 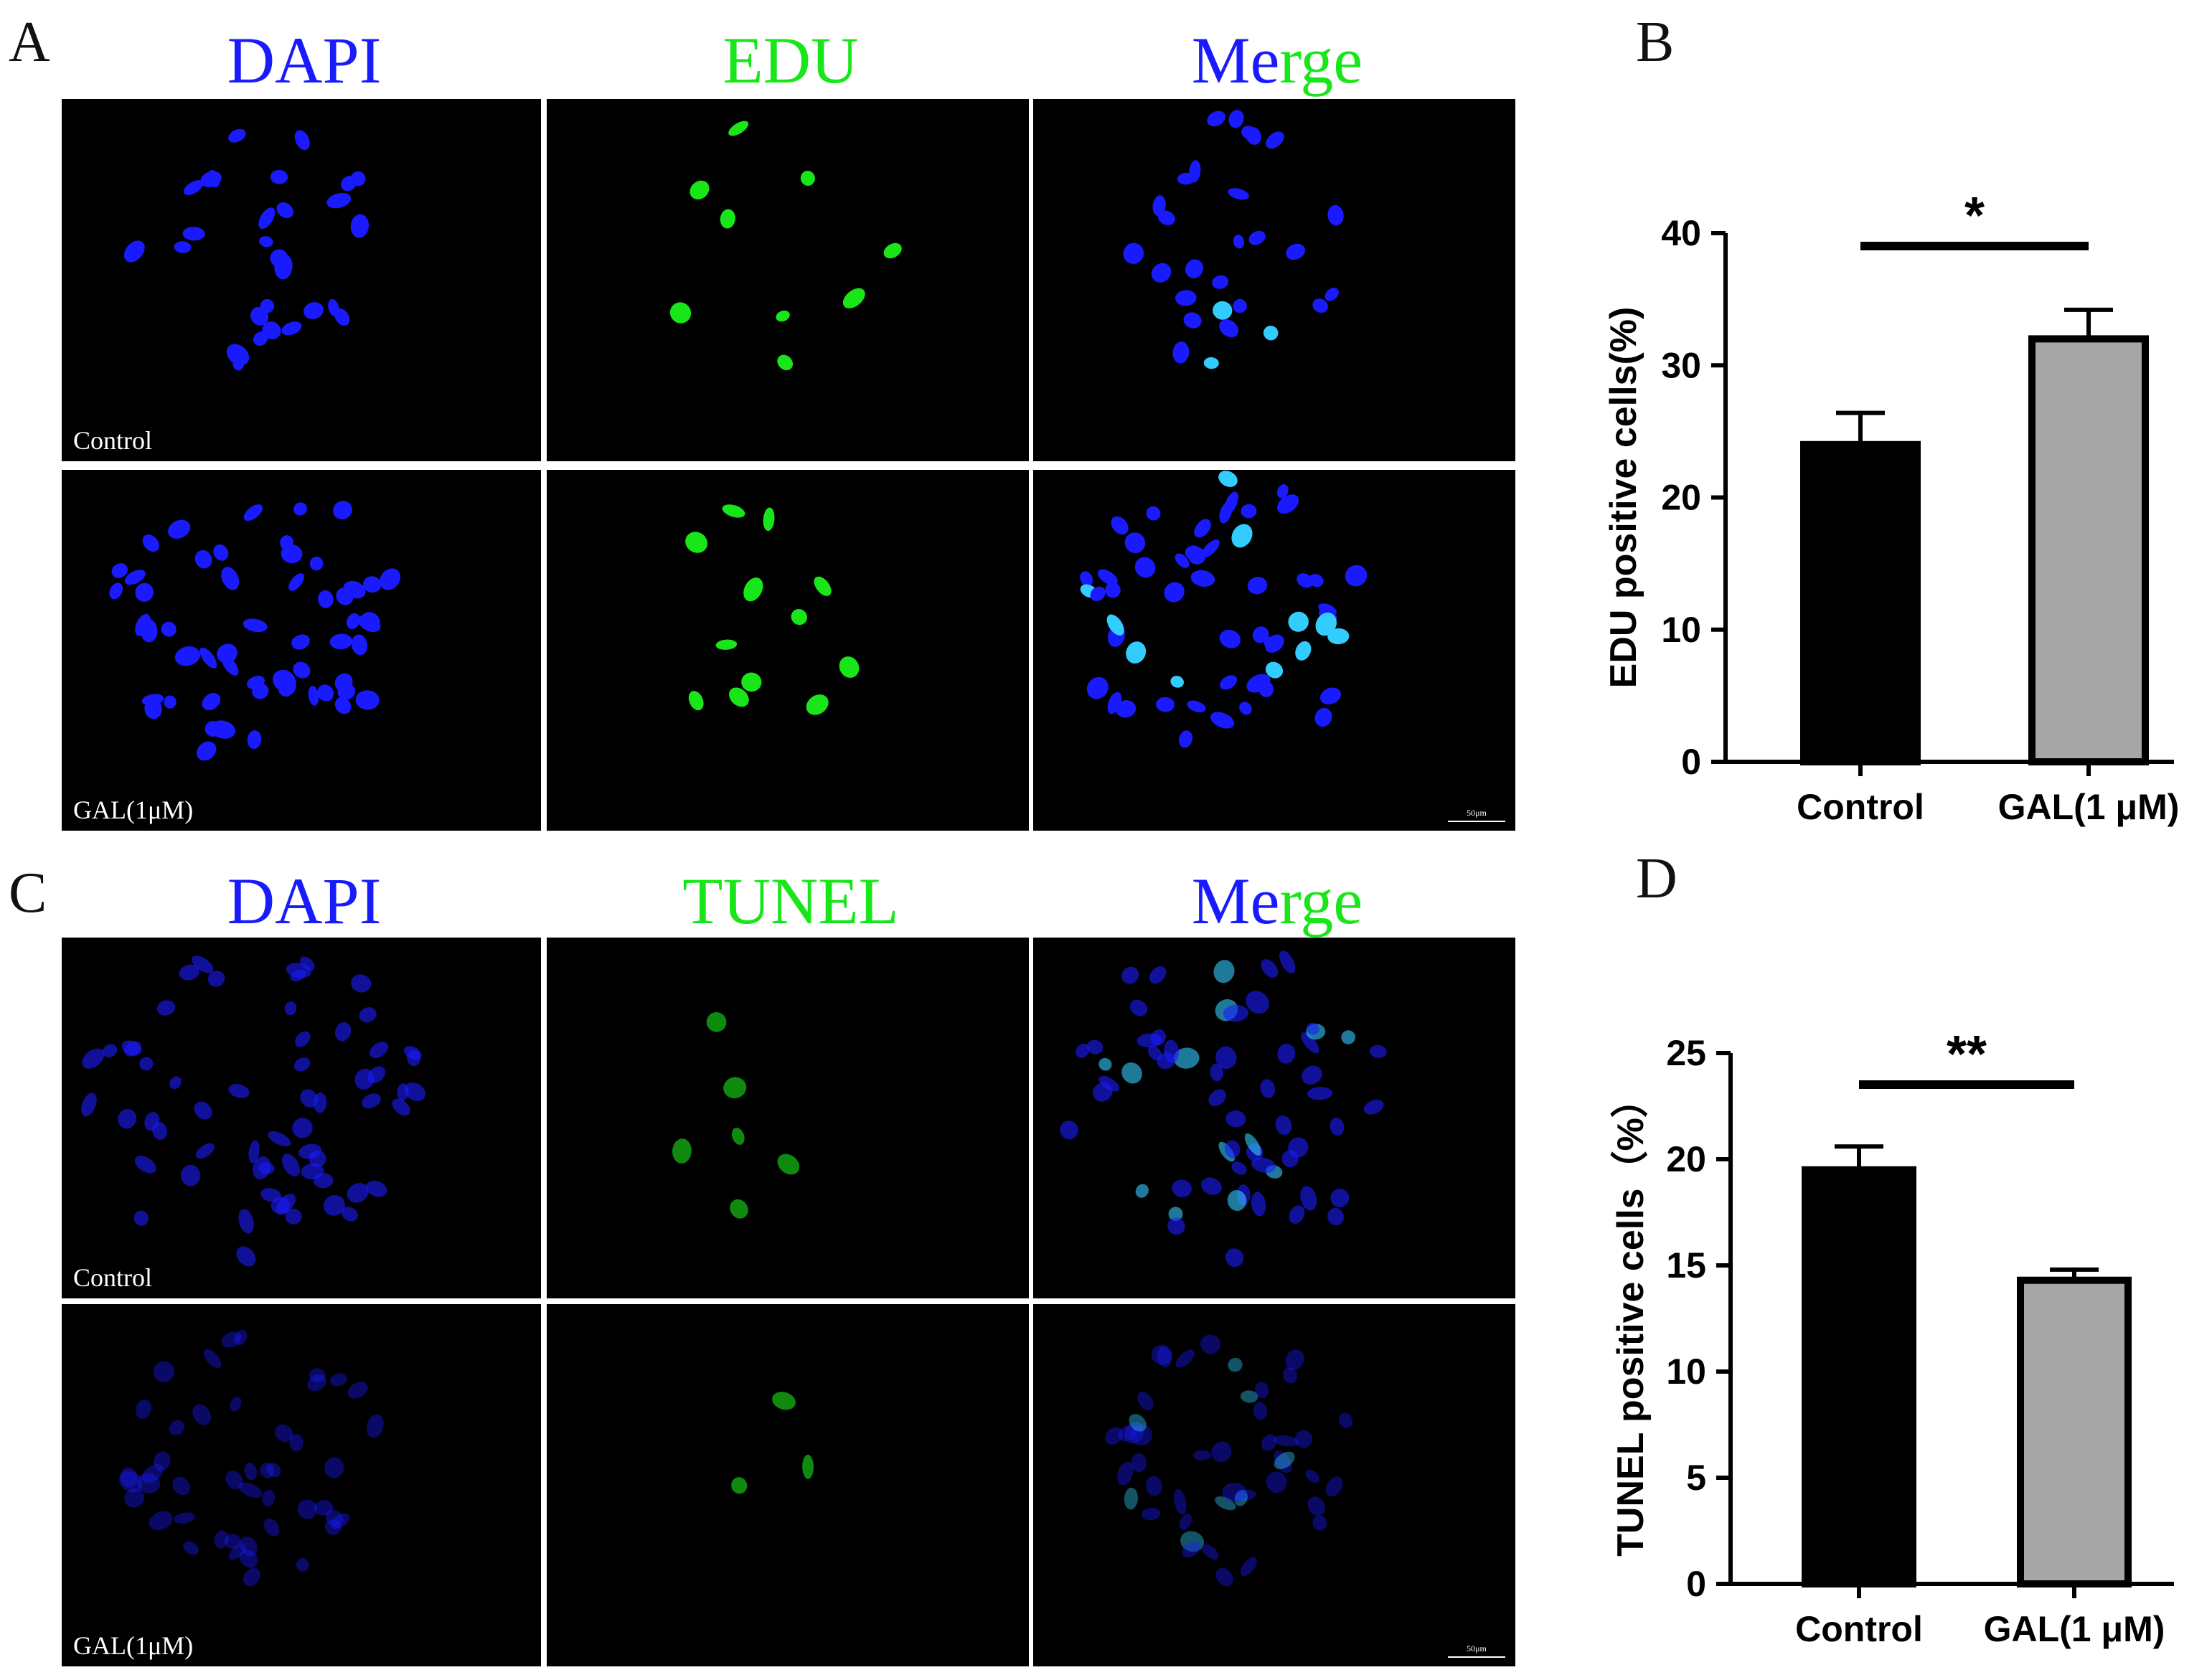 I want to click on panel-letter-d: D, so click(x=1657, y=878).